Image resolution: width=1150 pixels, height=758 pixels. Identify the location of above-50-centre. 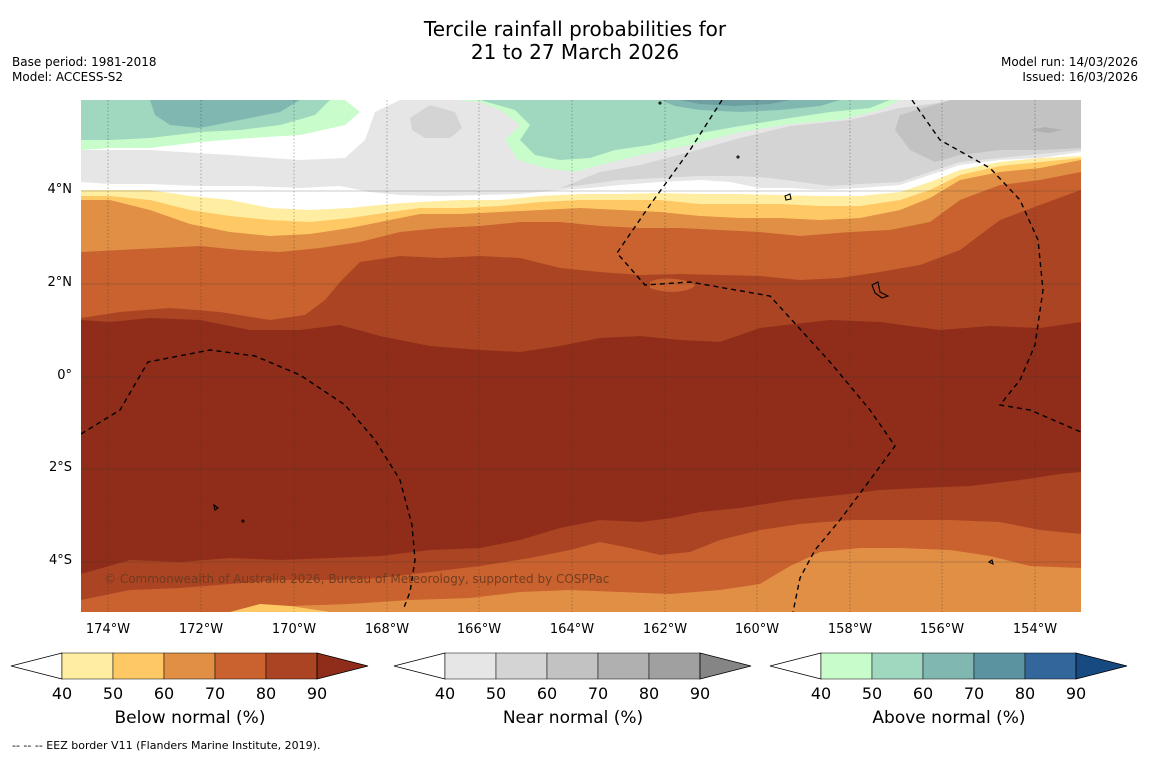
(685, 130).